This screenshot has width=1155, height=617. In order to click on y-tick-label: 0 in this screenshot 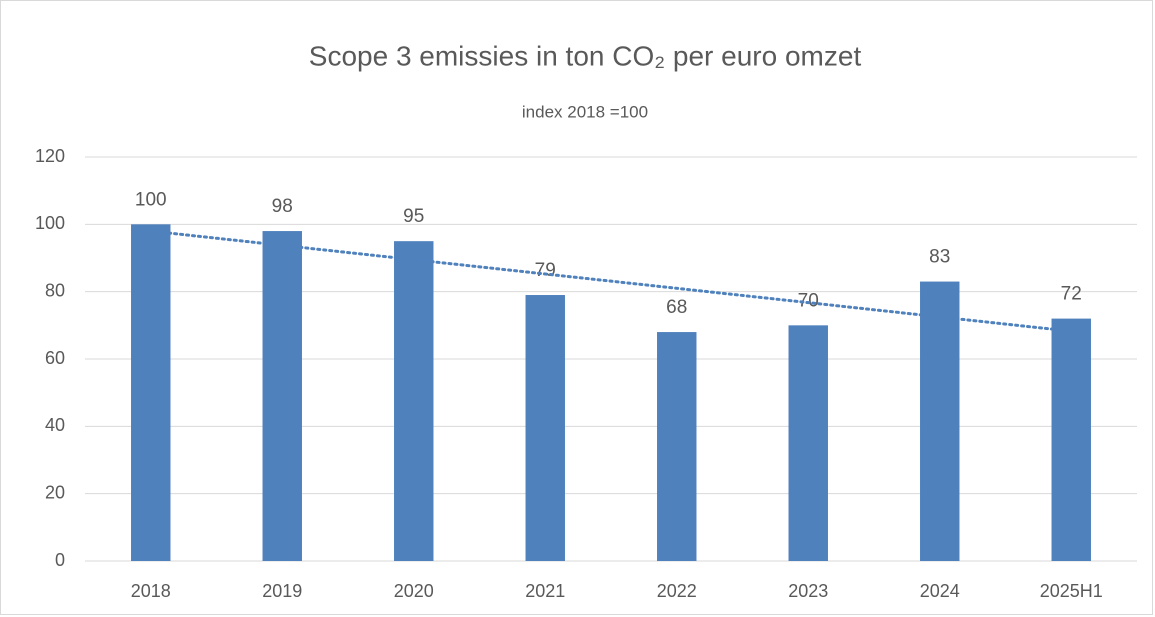, I will do `click(60, 560)`.